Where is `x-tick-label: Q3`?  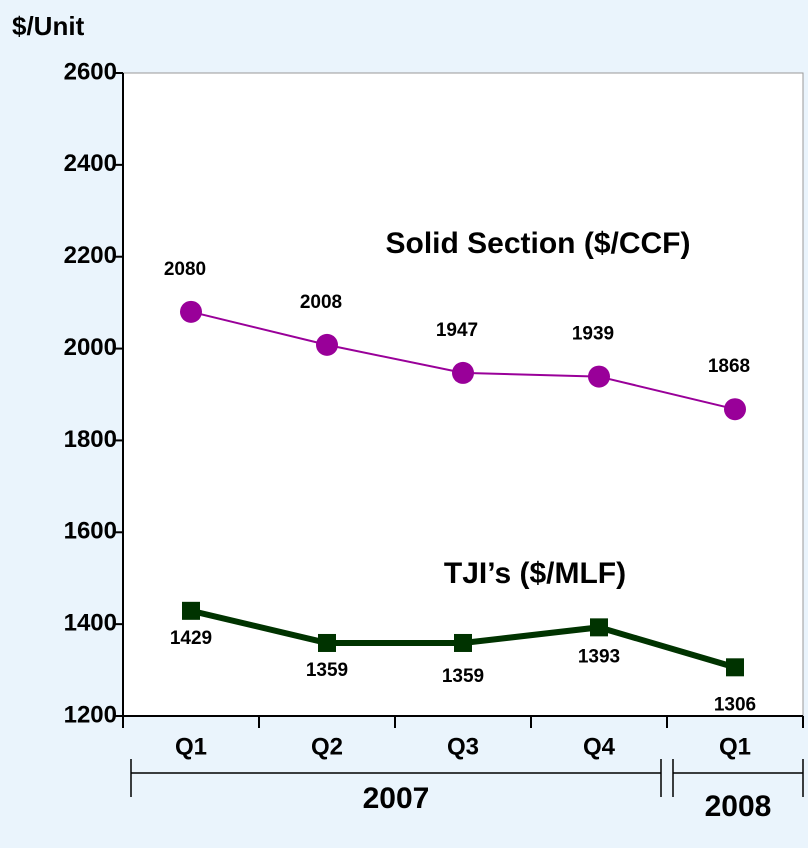 x-tick-label: Q3 is located at coordinates (463, 746).